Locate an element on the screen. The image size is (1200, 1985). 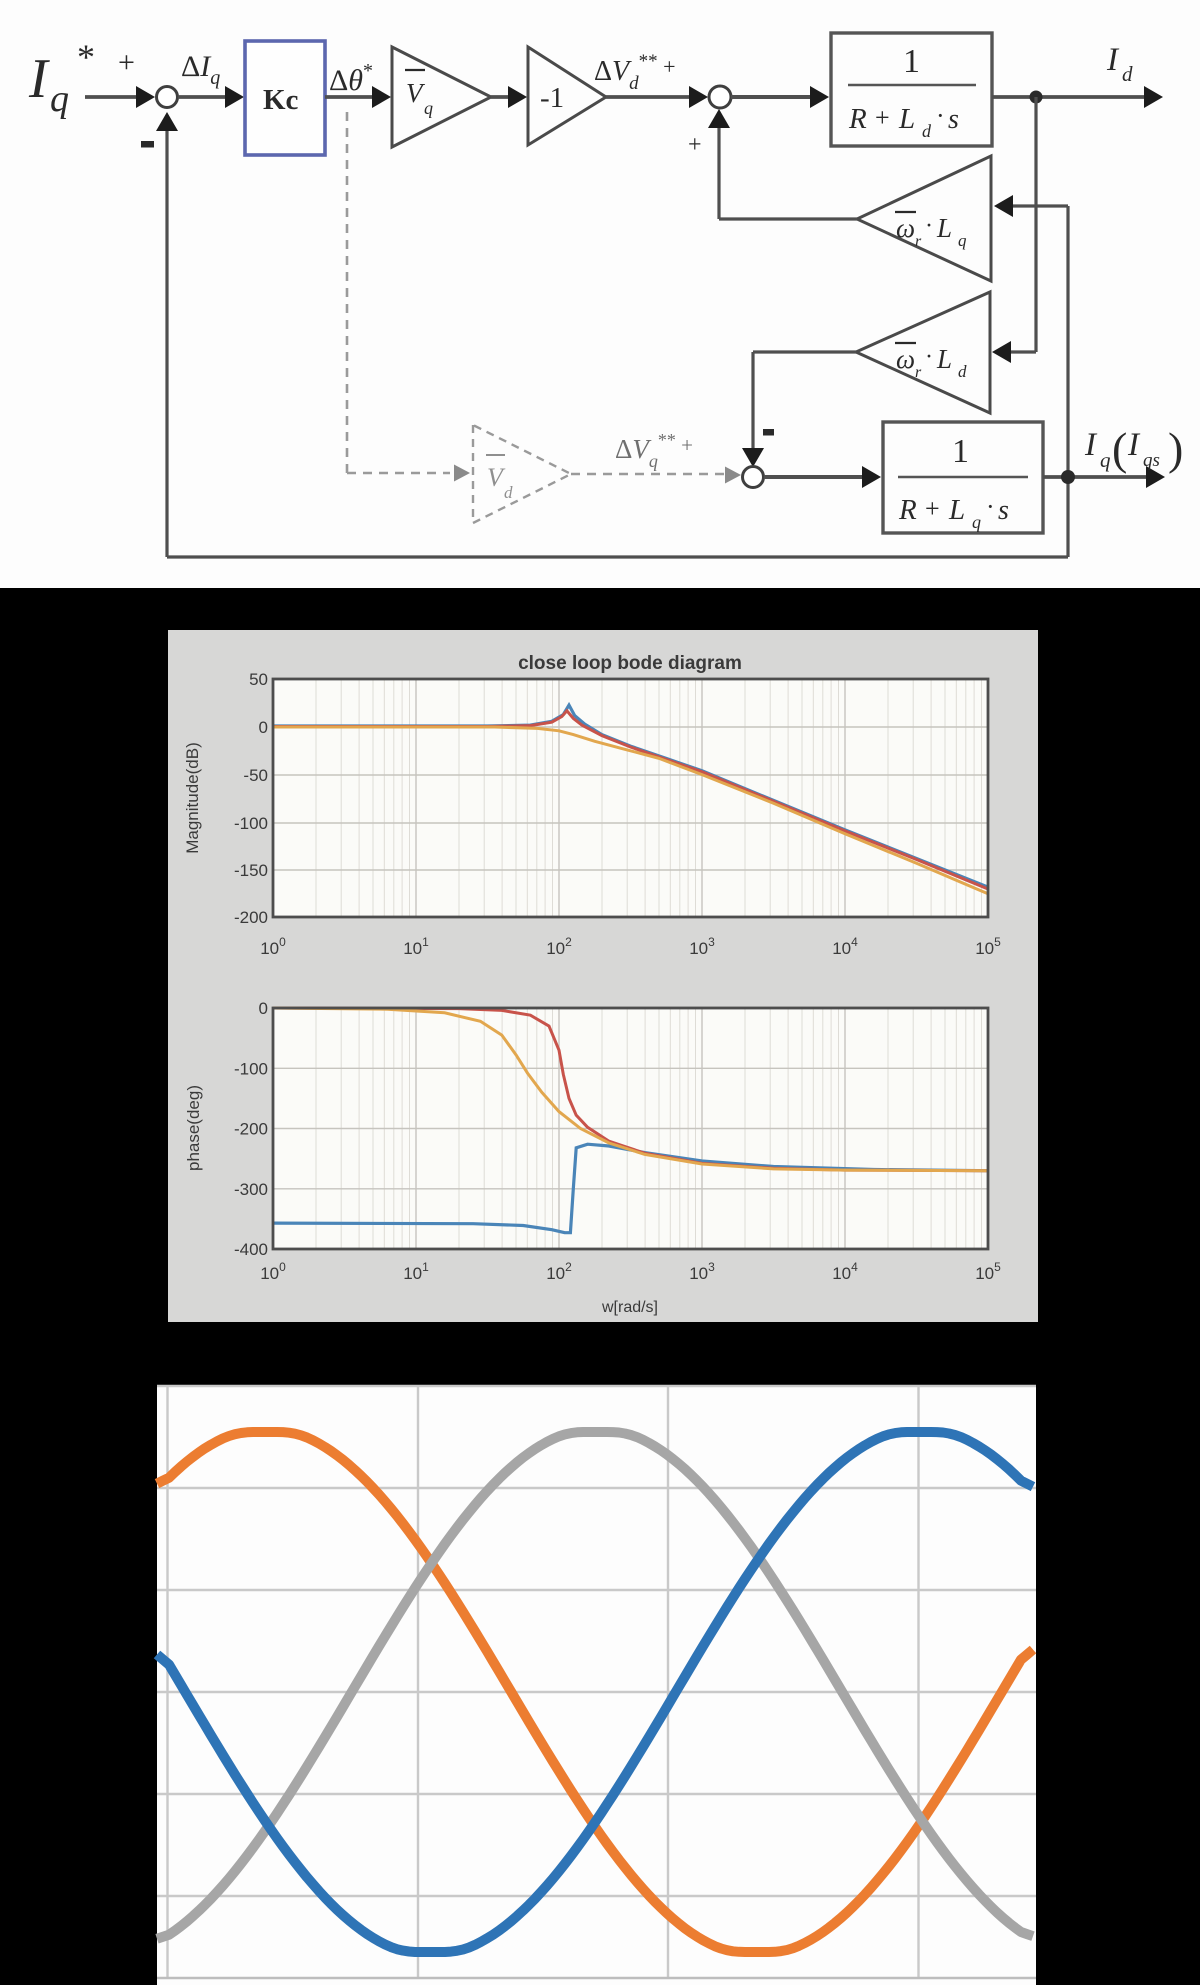
svg-text: qs is located at coordinates (1151, 460).